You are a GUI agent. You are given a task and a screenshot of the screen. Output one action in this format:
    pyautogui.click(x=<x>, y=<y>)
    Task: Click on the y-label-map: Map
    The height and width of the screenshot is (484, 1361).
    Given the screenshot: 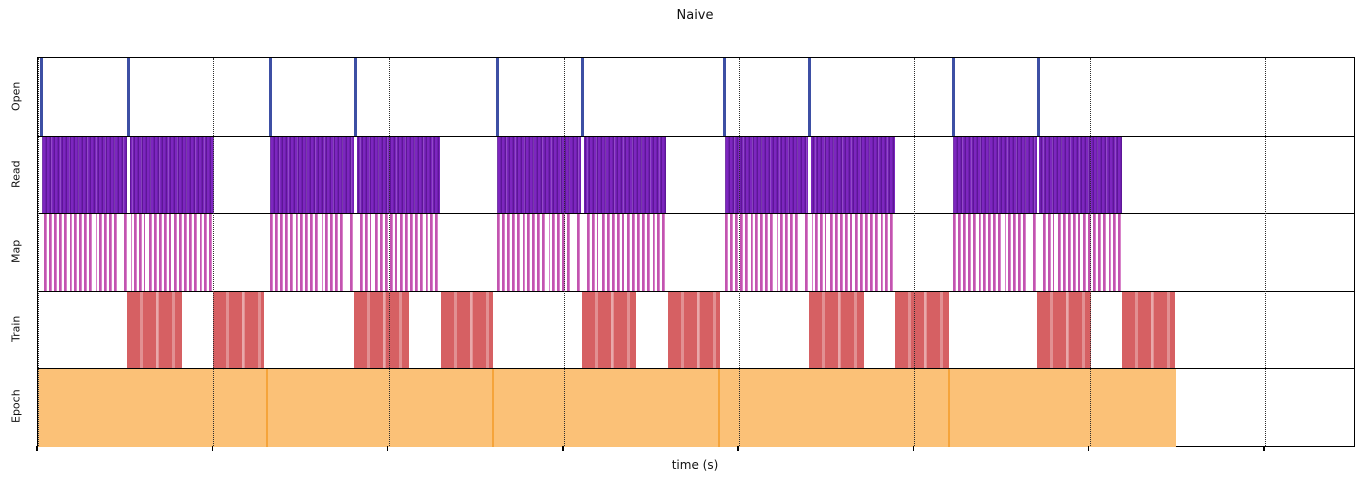 What is the action you would take?
    pyautogui.click(x=16, y=251)
    